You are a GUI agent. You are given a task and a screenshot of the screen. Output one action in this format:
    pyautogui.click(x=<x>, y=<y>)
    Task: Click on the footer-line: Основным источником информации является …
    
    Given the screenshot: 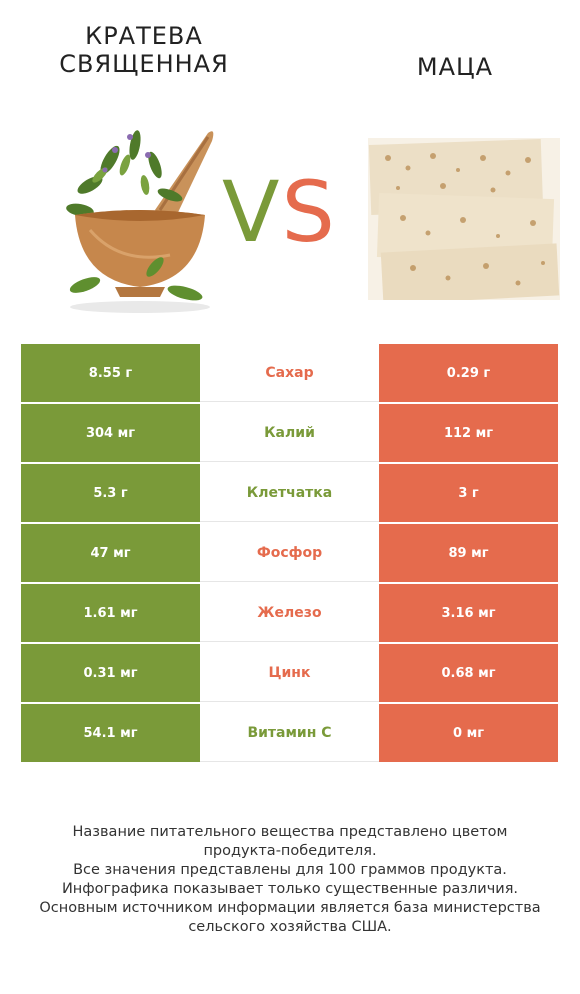 What is the action you would take?
    pyautogui.click(x=290, y=908)
    